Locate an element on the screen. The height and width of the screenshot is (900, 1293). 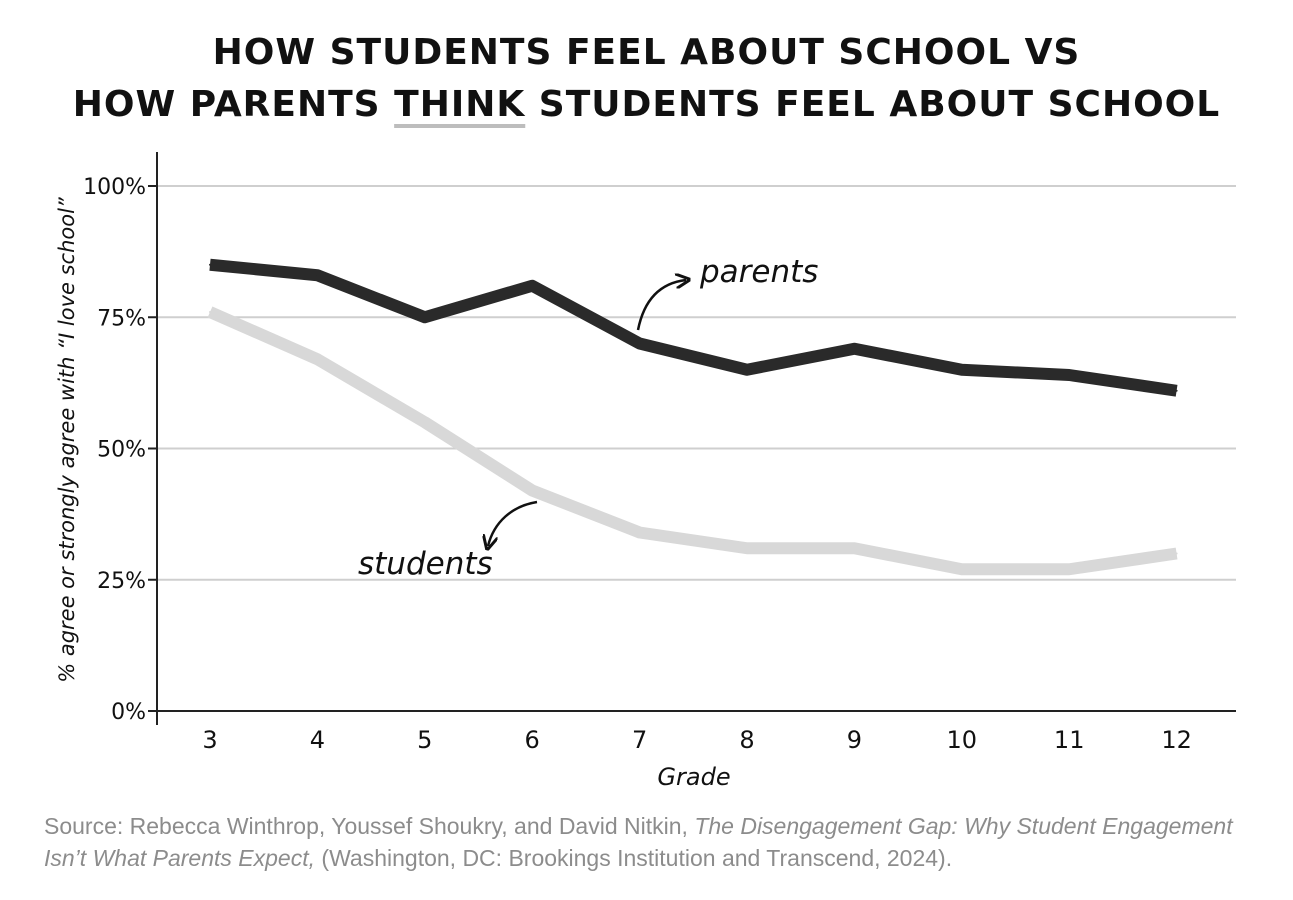
y-tick-label: 75% is located at coordinates (121, 318).